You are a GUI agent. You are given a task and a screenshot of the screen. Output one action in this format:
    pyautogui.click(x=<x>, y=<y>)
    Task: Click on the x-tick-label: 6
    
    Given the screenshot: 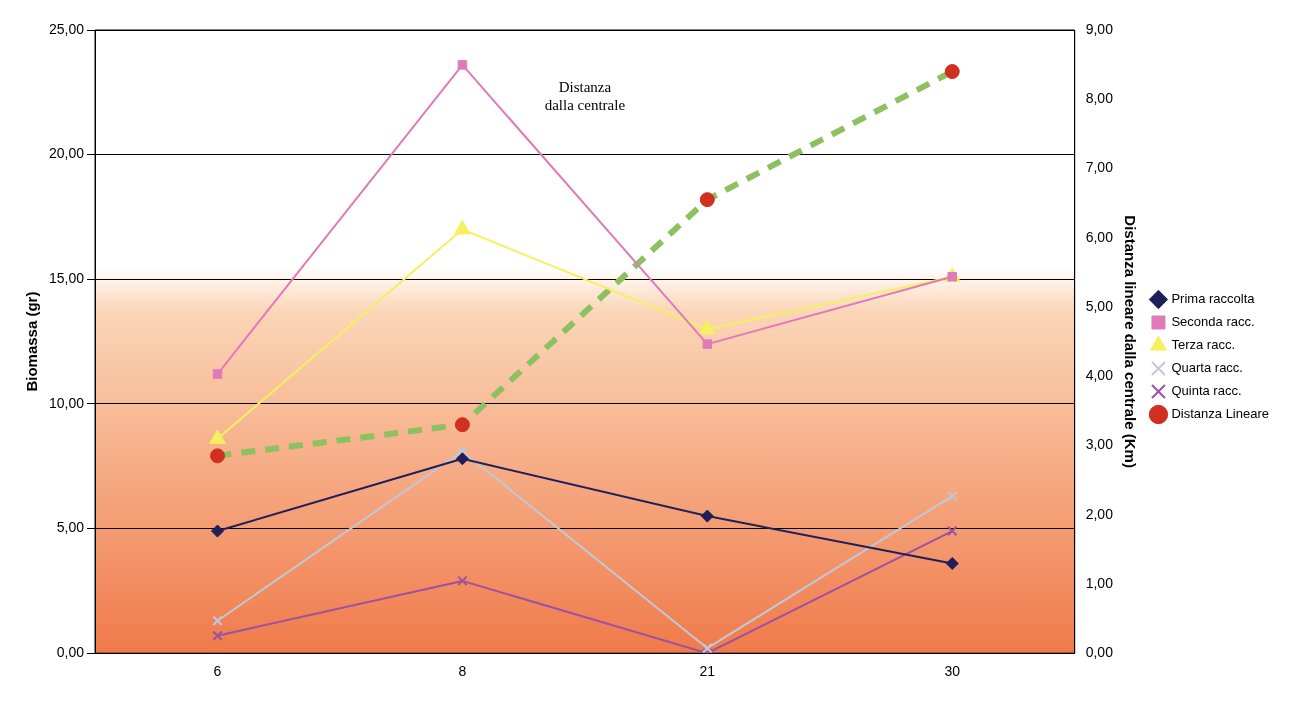 What is the action you would take?
    pyautogui.click(x=217, y=671)
    